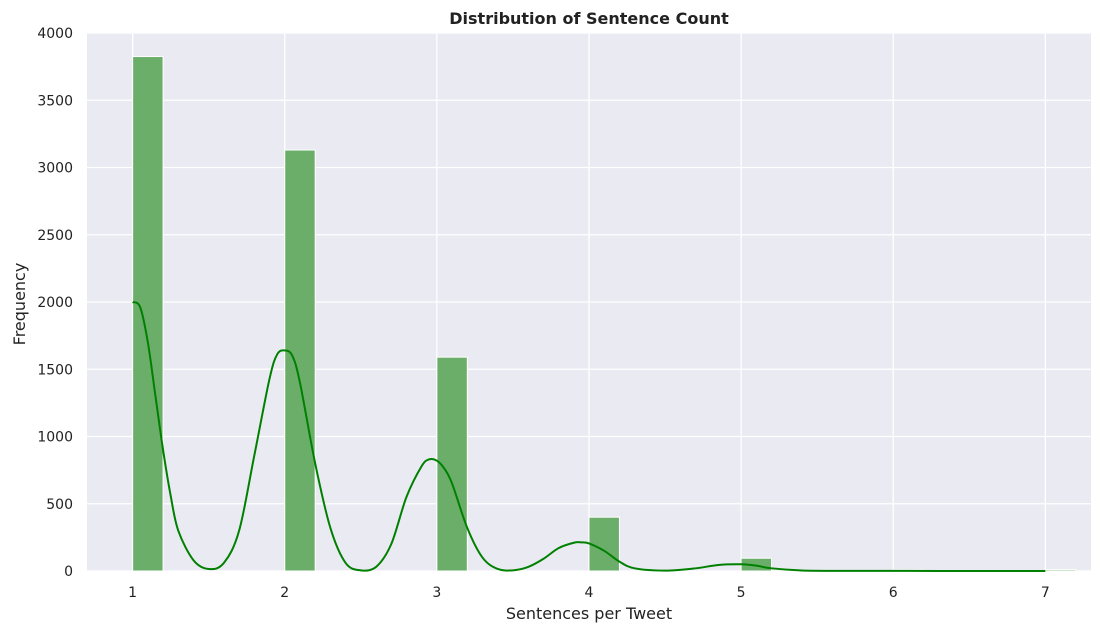 This screenshot has width=1102, height=633. I want to click on x-tick-label: 1, so click(132, 593).